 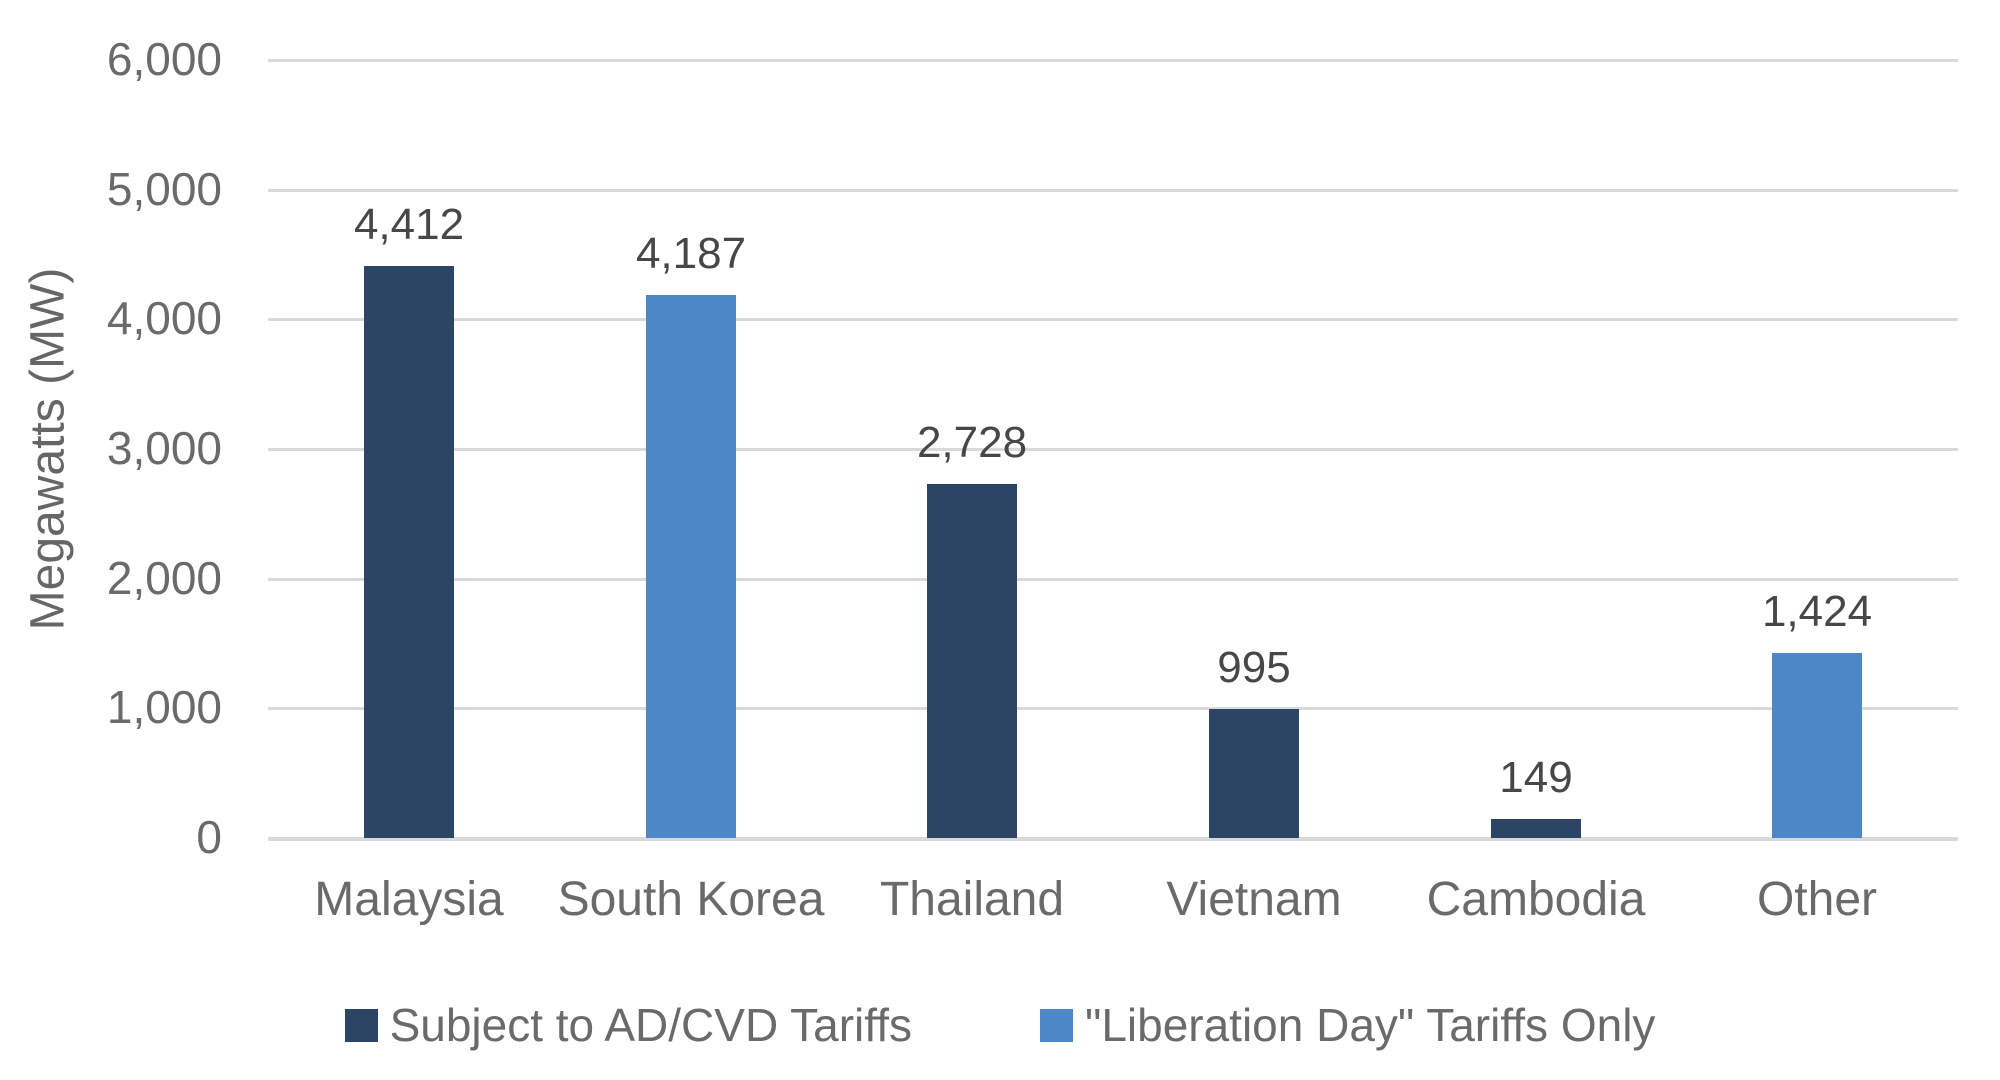 I want to click on bar-vietnam, so click(x=1254, y=773).